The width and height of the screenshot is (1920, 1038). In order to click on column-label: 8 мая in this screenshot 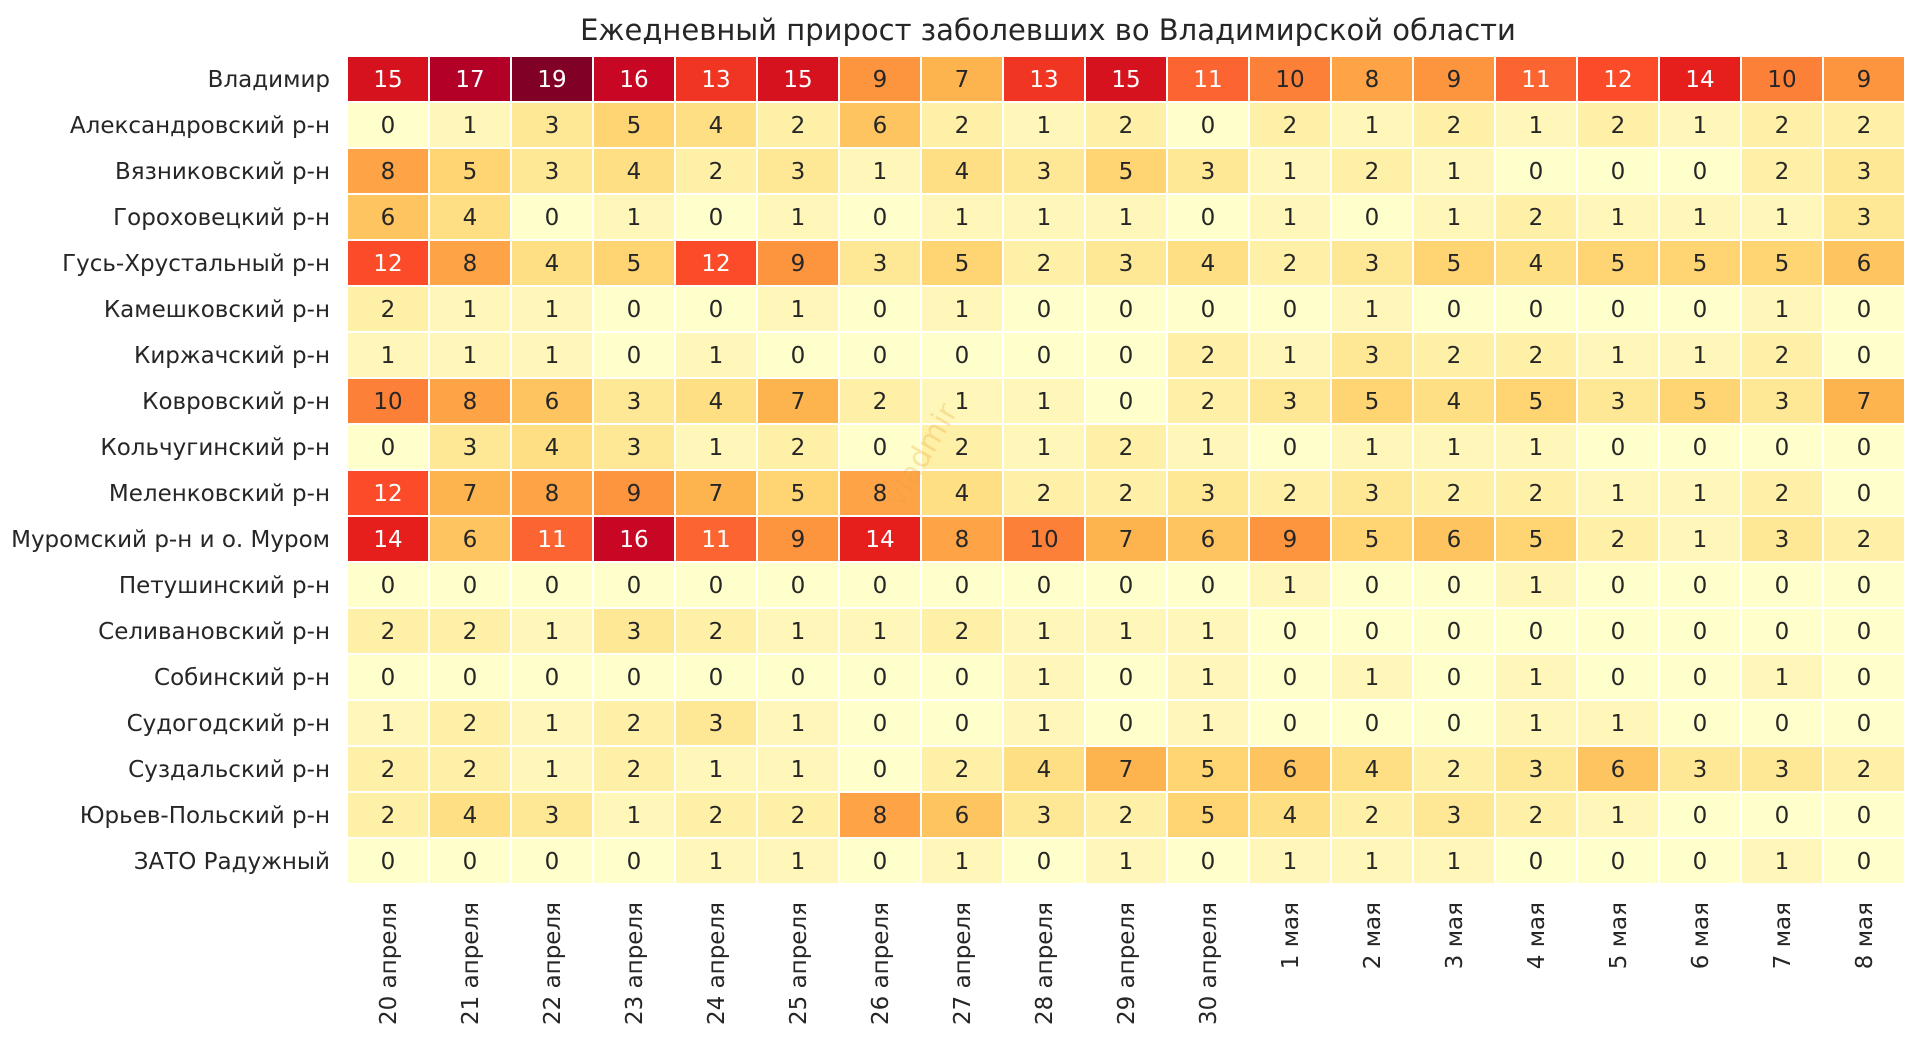, I will do `click(1865, 935)`.